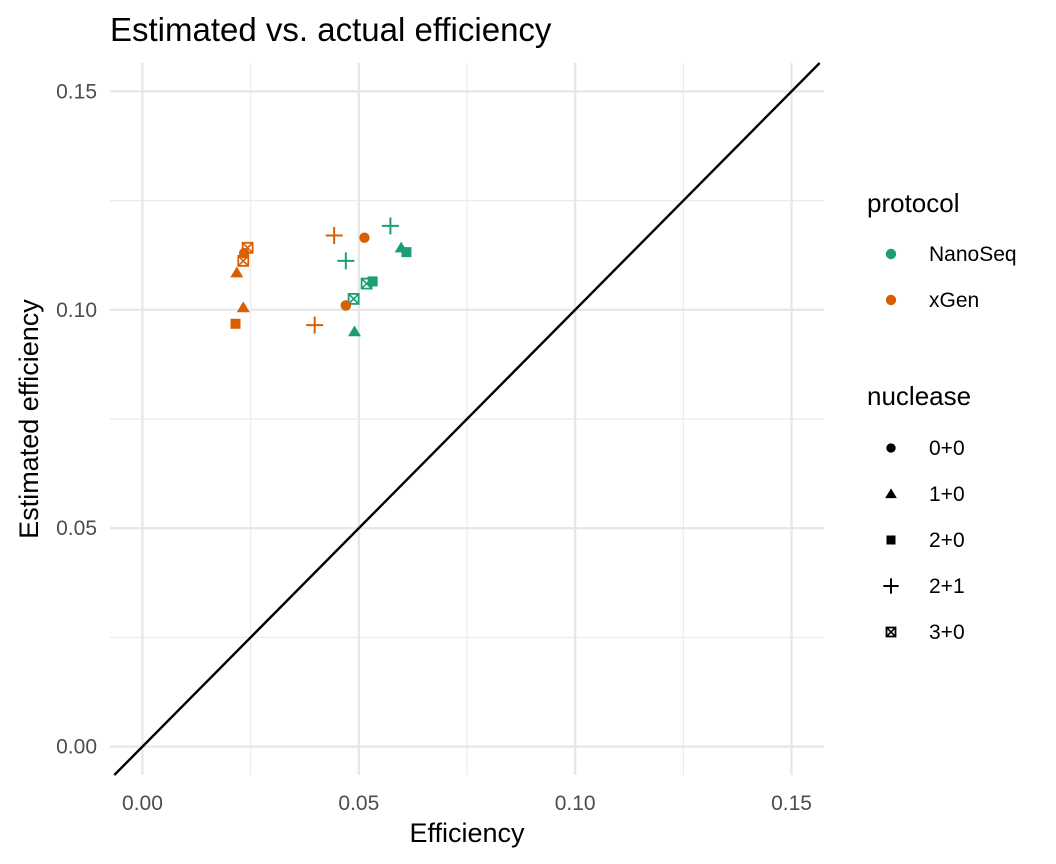 The image size is (1056, 864). What do you see at coordinates (76, 747) in the screenshot?
I see `y-tick-label: 0.00` at bounding box center [76, 747].